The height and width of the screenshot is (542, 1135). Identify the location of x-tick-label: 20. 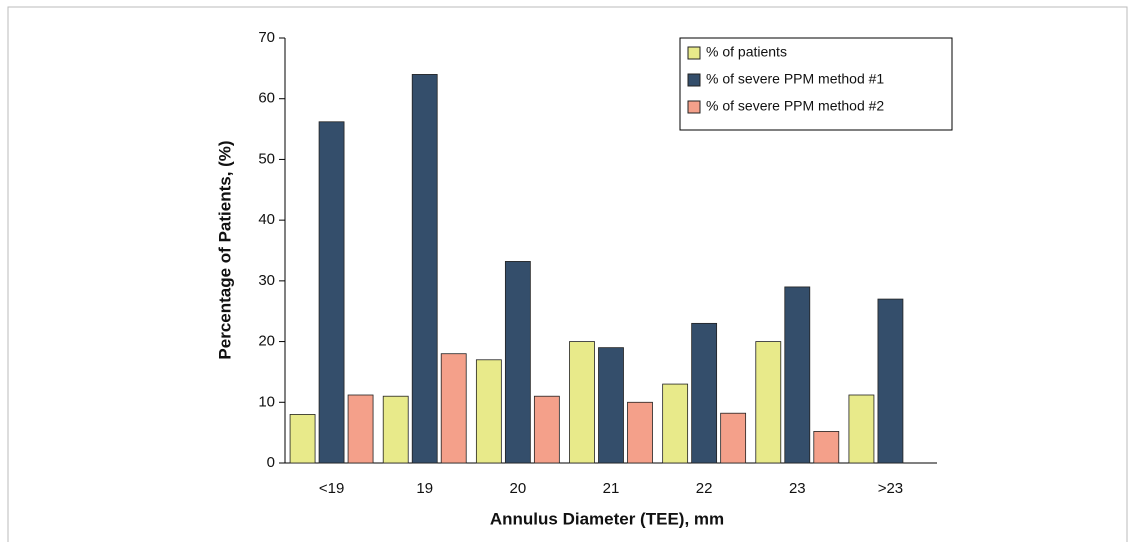
(518, 488).